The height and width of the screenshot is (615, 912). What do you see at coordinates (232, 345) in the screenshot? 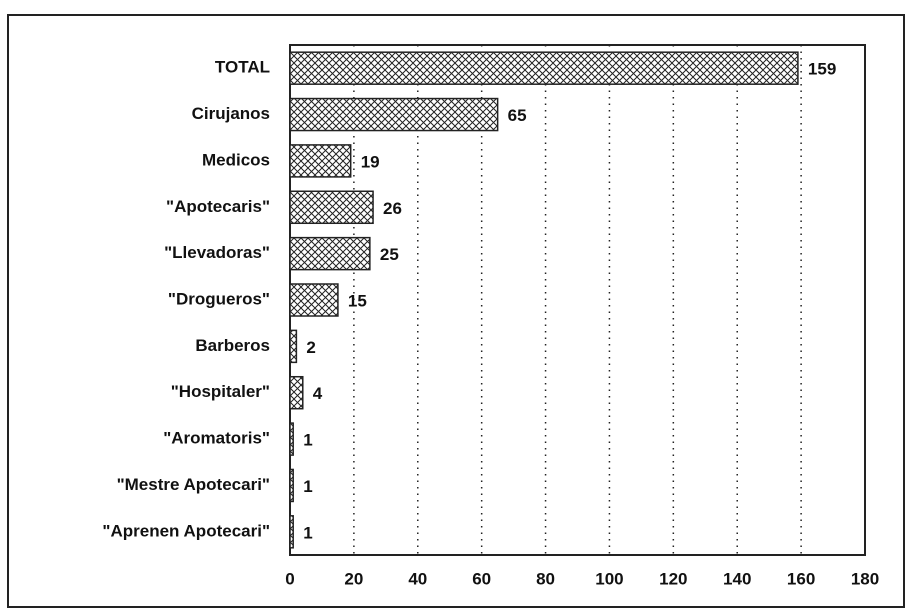
I see `y-tick-label: Barberos` at bounding box center [232, 345].